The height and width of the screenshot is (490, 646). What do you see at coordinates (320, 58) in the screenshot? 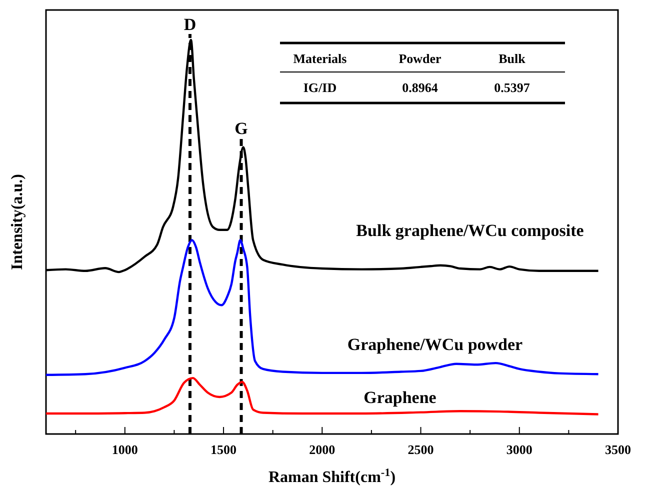
I see `annotation: Materials` at bounding box center [320, 58].